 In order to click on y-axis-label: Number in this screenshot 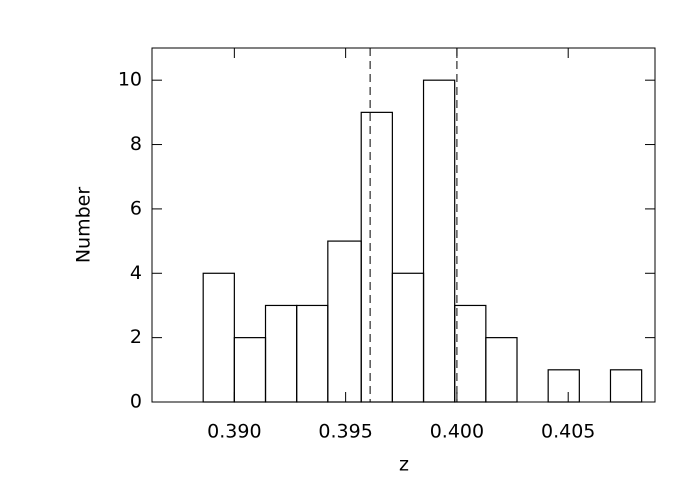, I will do `click(84, 225)`.